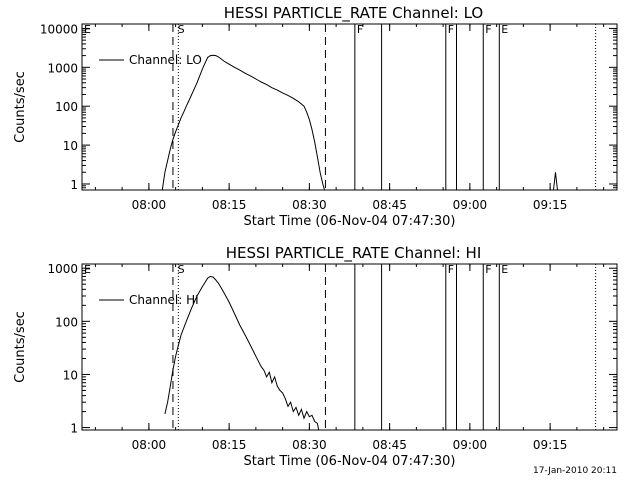 The image size is (640, 480). Describe the element at coordinates (243, 122) in the screenshot. I see `series-line-channel-lo` at that location.